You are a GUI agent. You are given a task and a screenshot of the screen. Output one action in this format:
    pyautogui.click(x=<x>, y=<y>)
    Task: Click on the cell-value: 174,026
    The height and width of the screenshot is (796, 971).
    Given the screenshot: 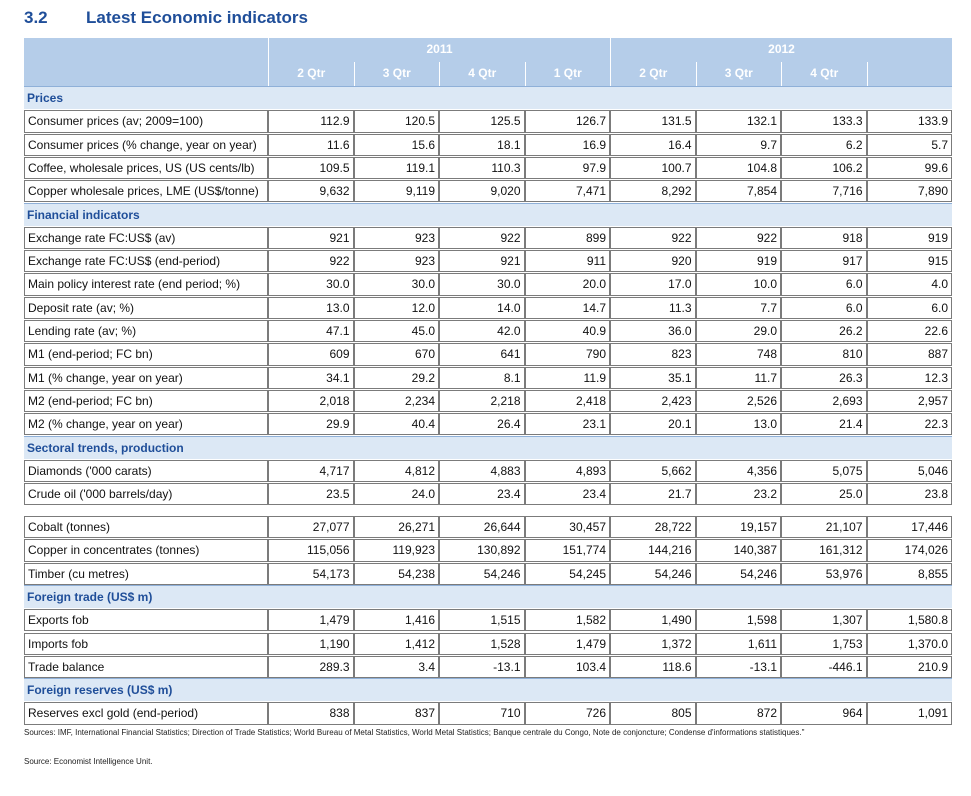 What is the action you would take?
    pyautogui.click(x=909, y=550)
    